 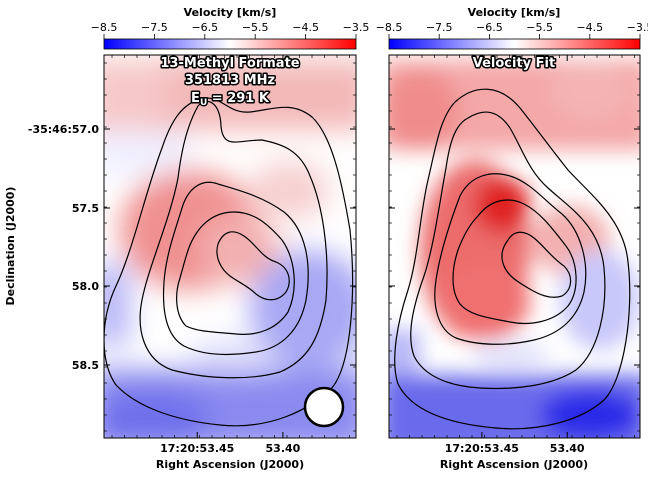 I want to click on colorbar-ticks-right: −8.5 −7.5 −6.5 −5.5 −4.5 −3.5, so click(x=512, y=30).